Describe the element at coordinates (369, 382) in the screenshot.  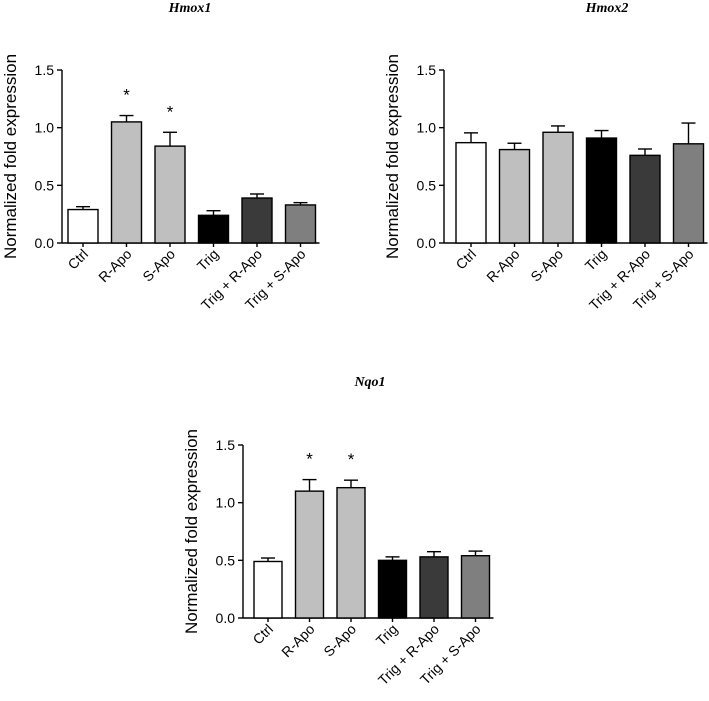
I see `chart-title: Nqo1` at that location.